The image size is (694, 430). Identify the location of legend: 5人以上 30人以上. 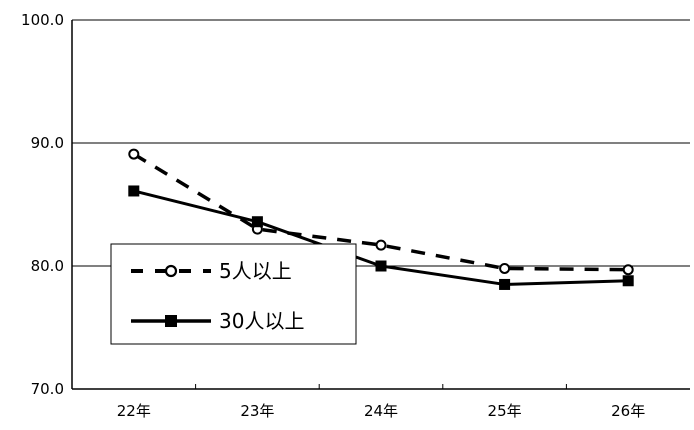
(233, 294).